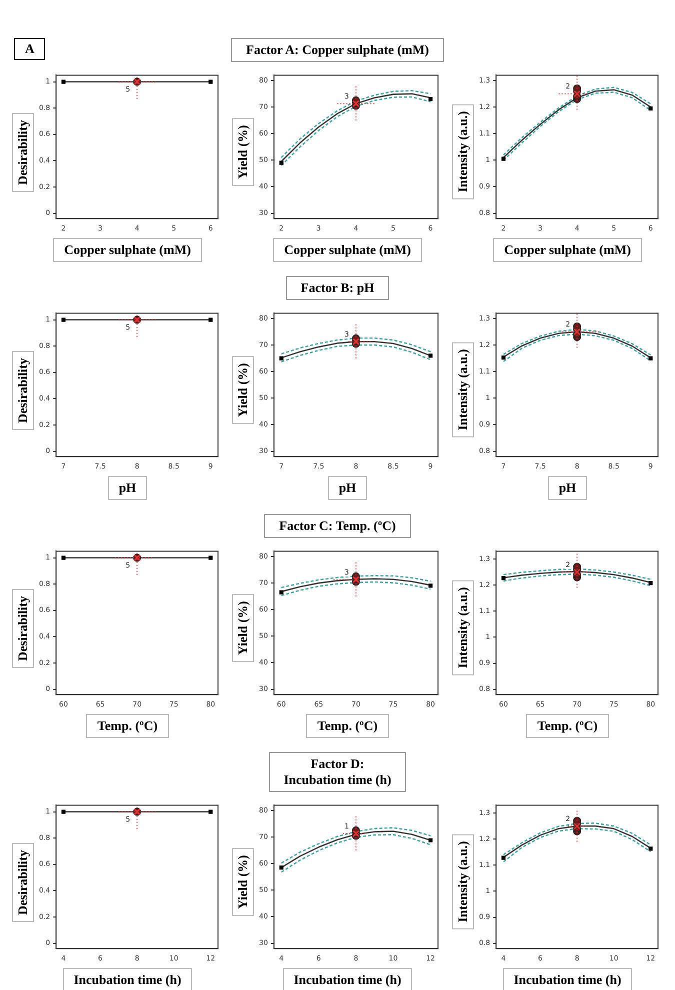  I want to click on chart-title: Factor A: Copper sulphate (mM), so click(337, 50).